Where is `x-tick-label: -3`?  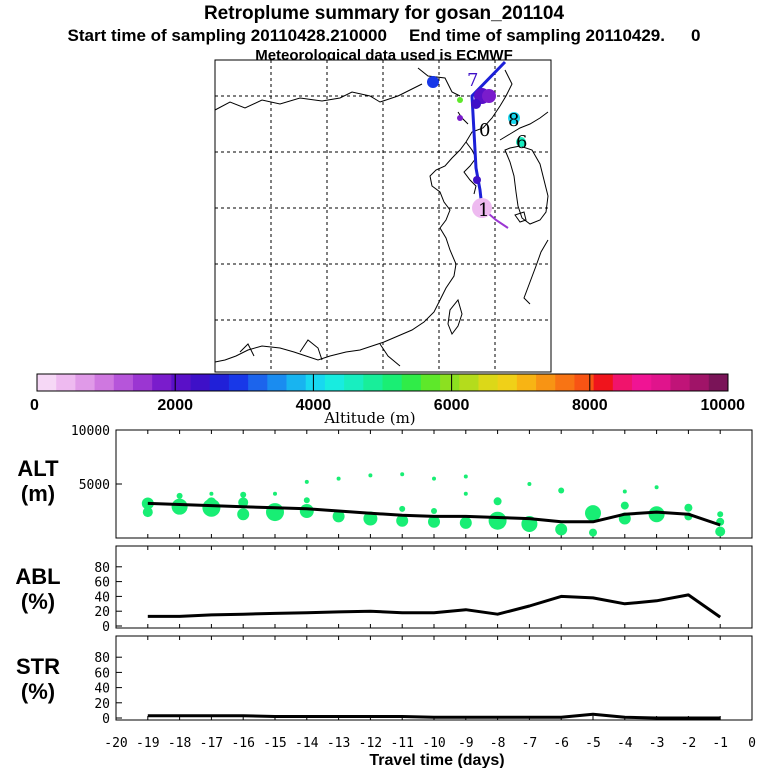
x-tick-label: -3 is located at coordinates (657, 743).